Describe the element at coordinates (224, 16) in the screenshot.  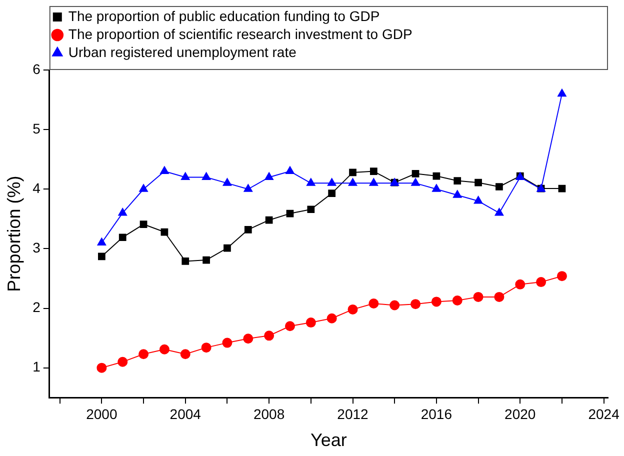
I see `legend-label: The proportion of public education funding to GDP` at that location.